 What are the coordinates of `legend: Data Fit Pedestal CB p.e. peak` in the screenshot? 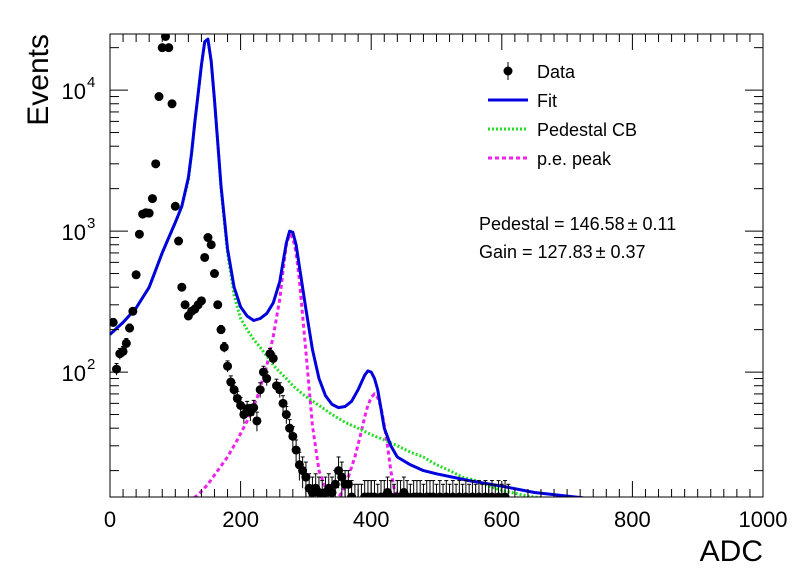 It's located at (562, 115).